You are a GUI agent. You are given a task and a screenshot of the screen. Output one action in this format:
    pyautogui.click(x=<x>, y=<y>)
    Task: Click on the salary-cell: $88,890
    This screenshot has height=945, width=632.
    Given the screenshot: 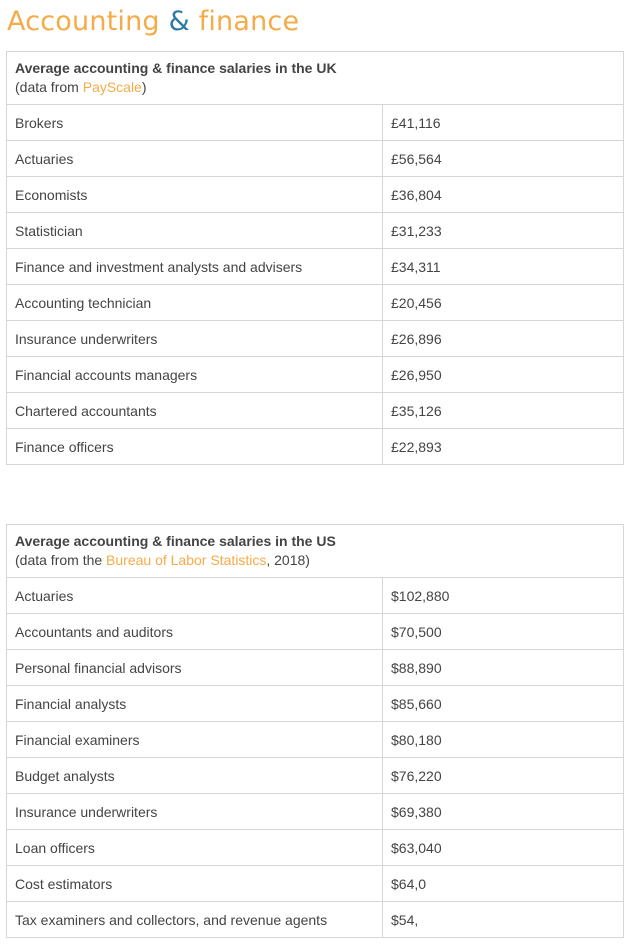 What is the action you would take?
    pyautogui.click(x=503, y=667)
    